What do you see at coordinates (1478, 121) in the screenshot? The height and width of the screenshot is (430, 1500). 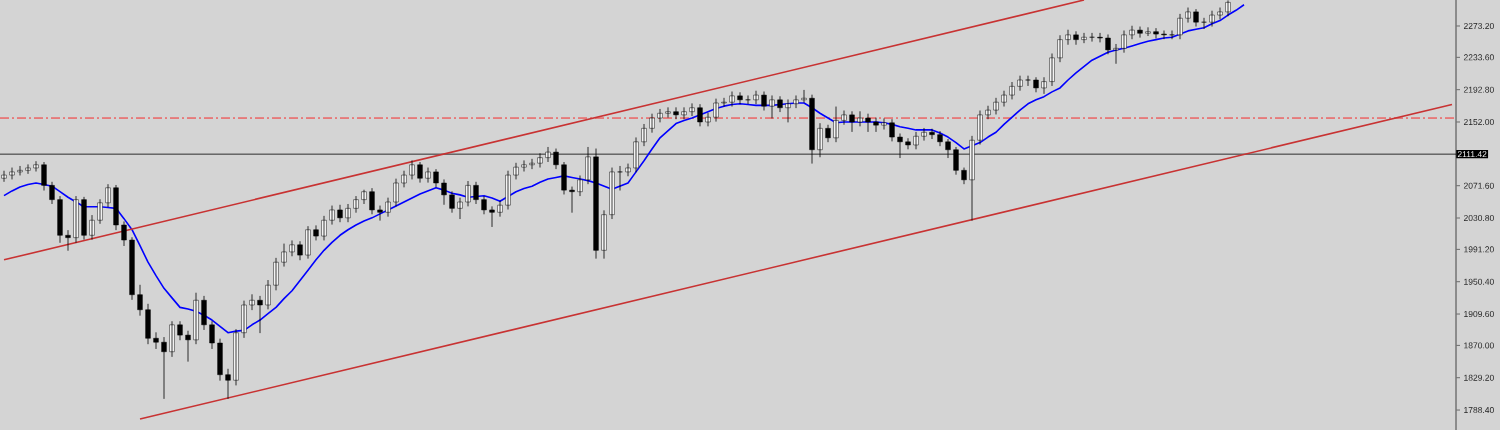 I see `y-tick-label: 2152.00` at bounding box center [1478, 121].